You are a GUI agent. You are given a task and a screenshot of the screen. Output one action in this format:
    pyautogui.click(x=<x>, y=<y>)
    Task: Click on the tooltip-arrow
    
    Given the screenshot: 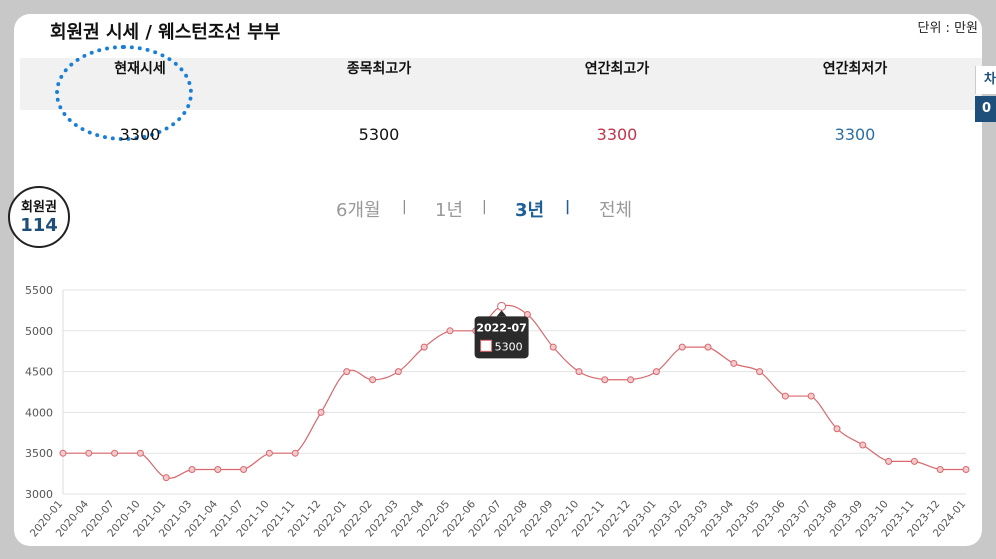 What is the action you would take?
    pyautogui.click(x=501, y=313)
    